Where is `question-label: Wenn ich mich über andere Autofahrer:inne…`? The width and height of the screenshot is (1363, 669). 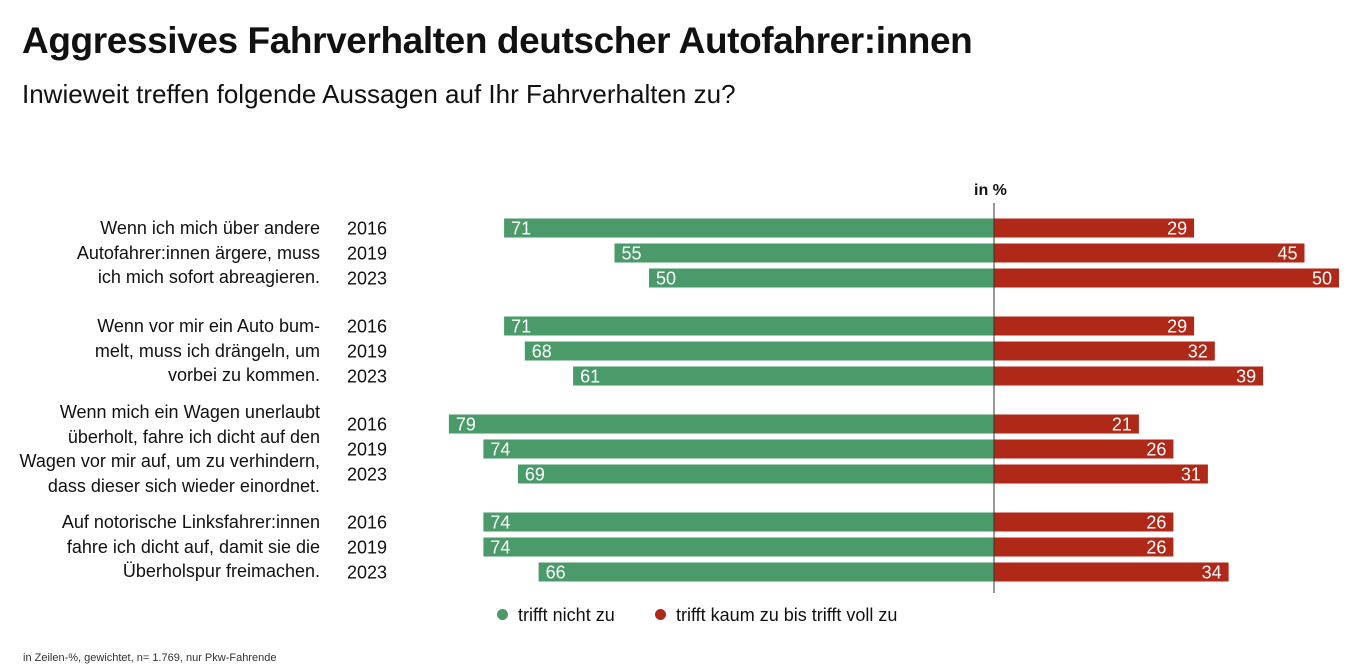 question-label: Wenn ich mich über andere Autofahrer:inne… is located at coordinates (198, 253).